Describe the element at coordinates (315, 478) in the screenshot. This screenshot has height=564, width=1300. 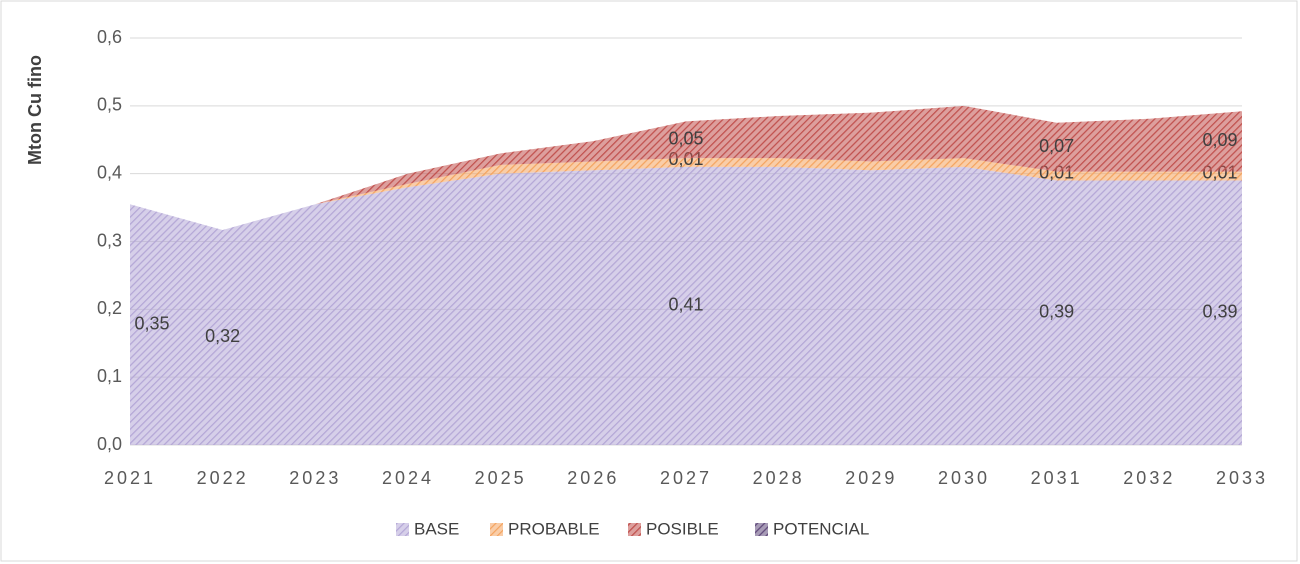
I see `x-tick-label: 2023` at that location.